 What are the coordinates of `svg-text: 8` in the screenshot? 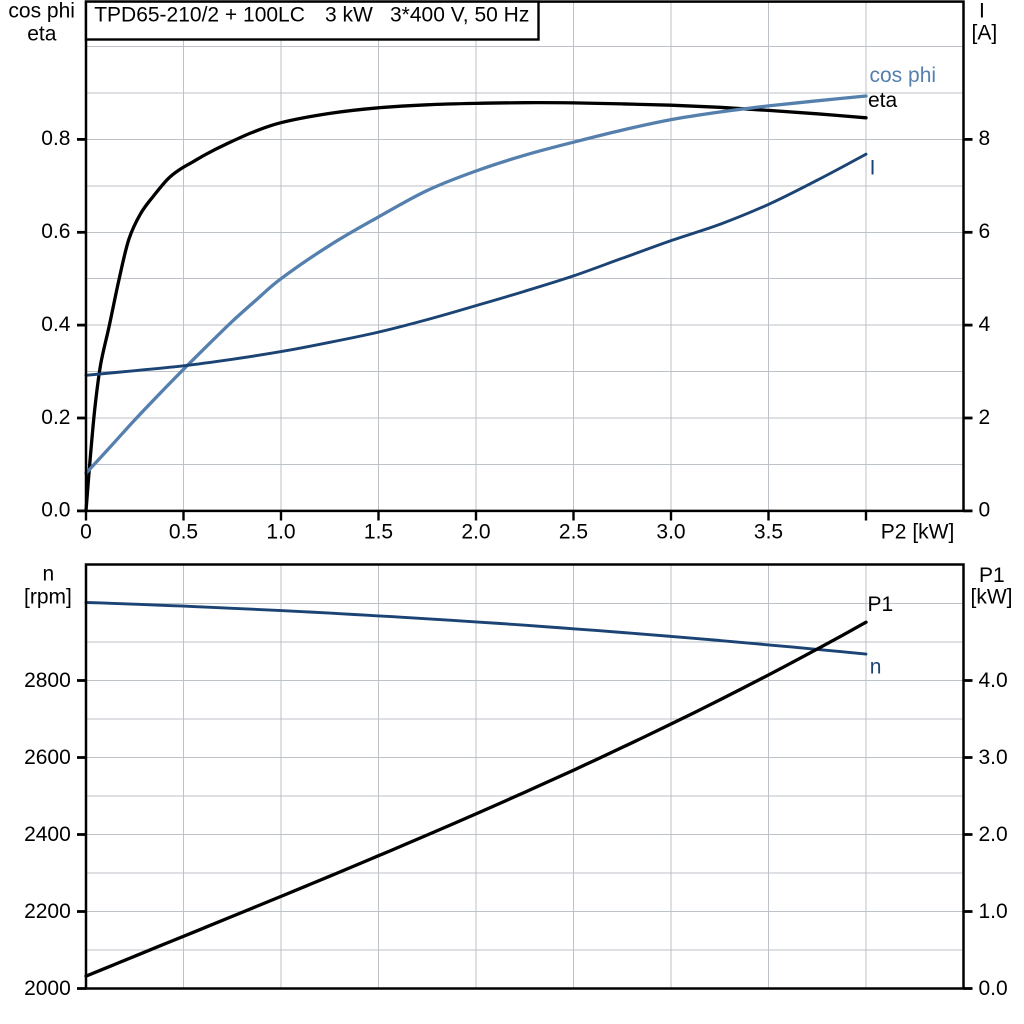 It's located at (985, 138).